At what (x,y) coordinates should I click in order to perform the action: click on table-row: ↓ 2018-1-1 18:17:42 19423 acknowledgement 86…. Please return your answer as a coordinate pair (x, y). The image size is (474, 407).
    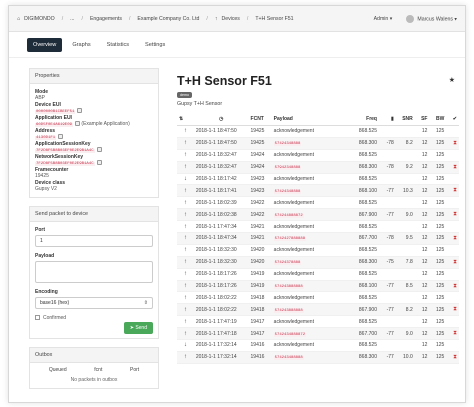
    Looking at the image, I should click on (318, 179).